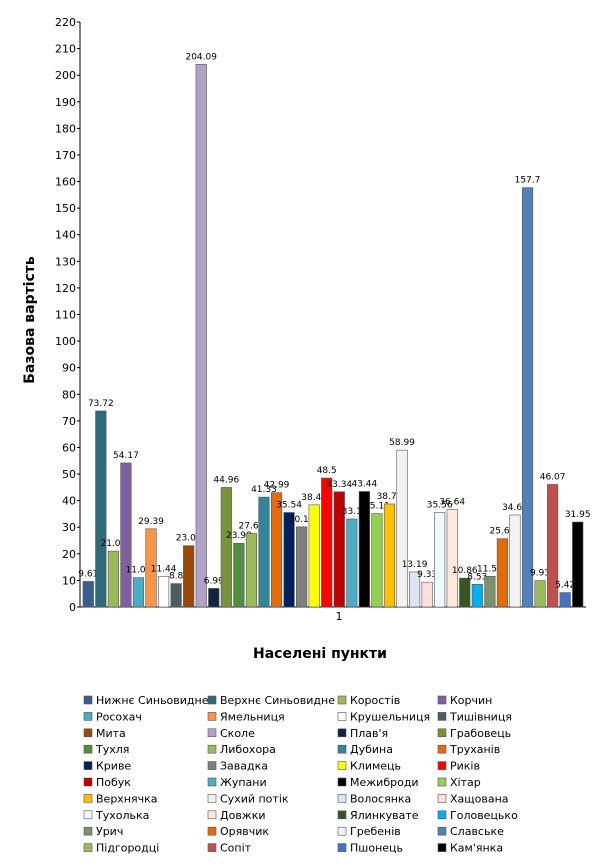 This screenshot has width=598, height=866. Describe the element at coordinates (113, 766) in the screenshot. I see `legend-label: Криве` at that location.